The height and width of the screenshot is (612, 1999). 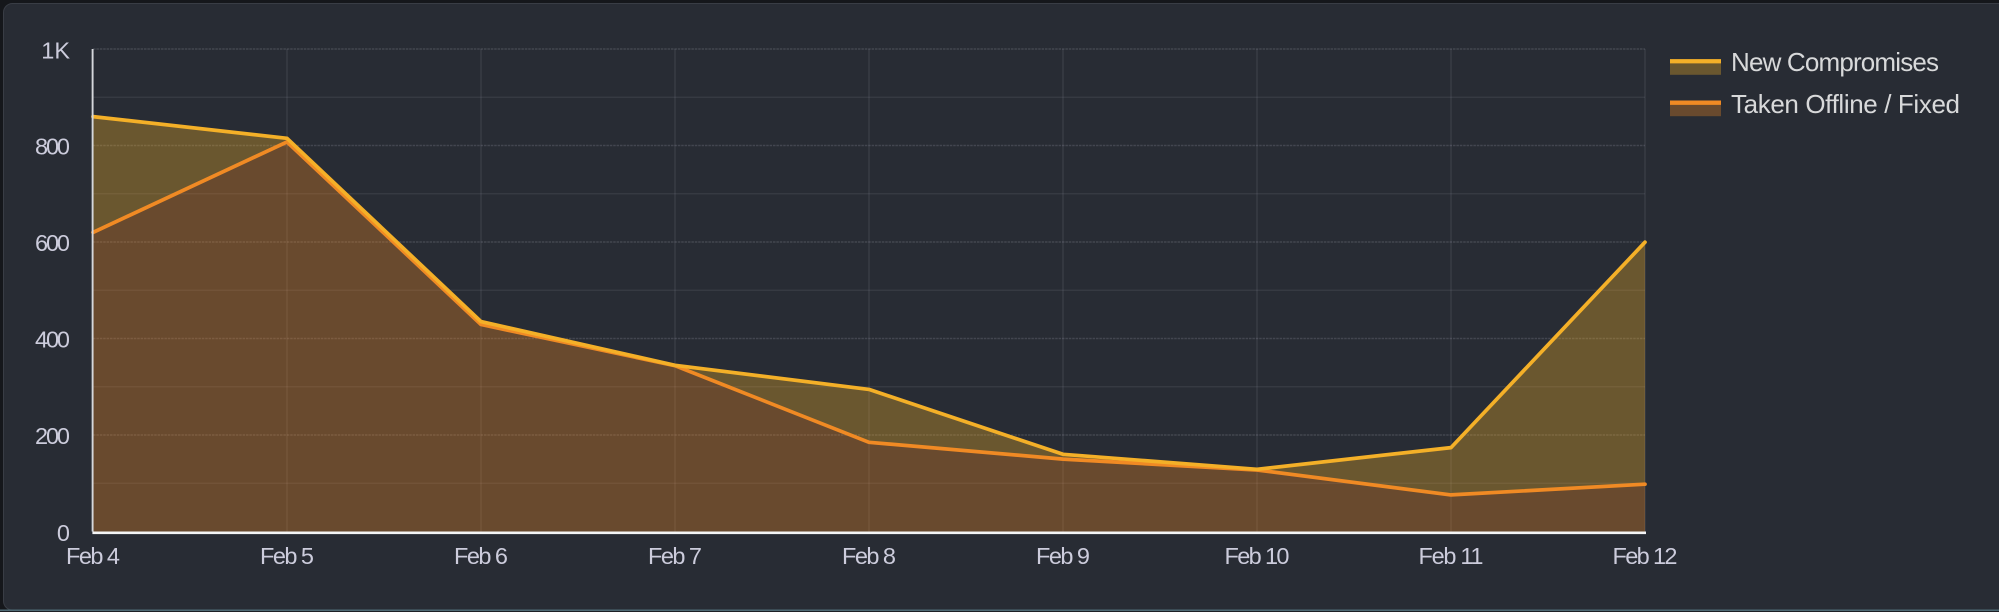 I want to click on svg-text: New Compromises, so click(x=1835, y=62).